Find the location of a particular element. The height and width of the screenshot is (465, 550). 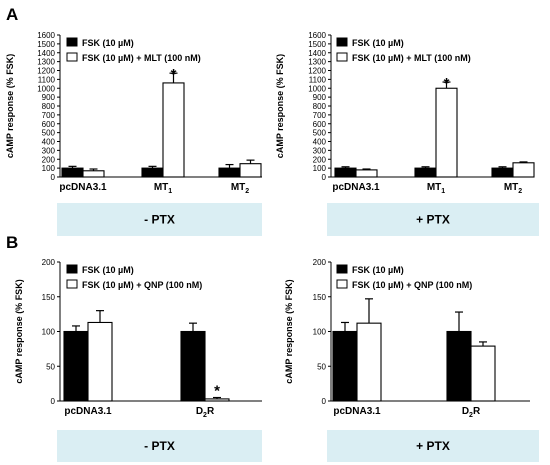

panel-letter-a: A is located at coordinates (12, 14).